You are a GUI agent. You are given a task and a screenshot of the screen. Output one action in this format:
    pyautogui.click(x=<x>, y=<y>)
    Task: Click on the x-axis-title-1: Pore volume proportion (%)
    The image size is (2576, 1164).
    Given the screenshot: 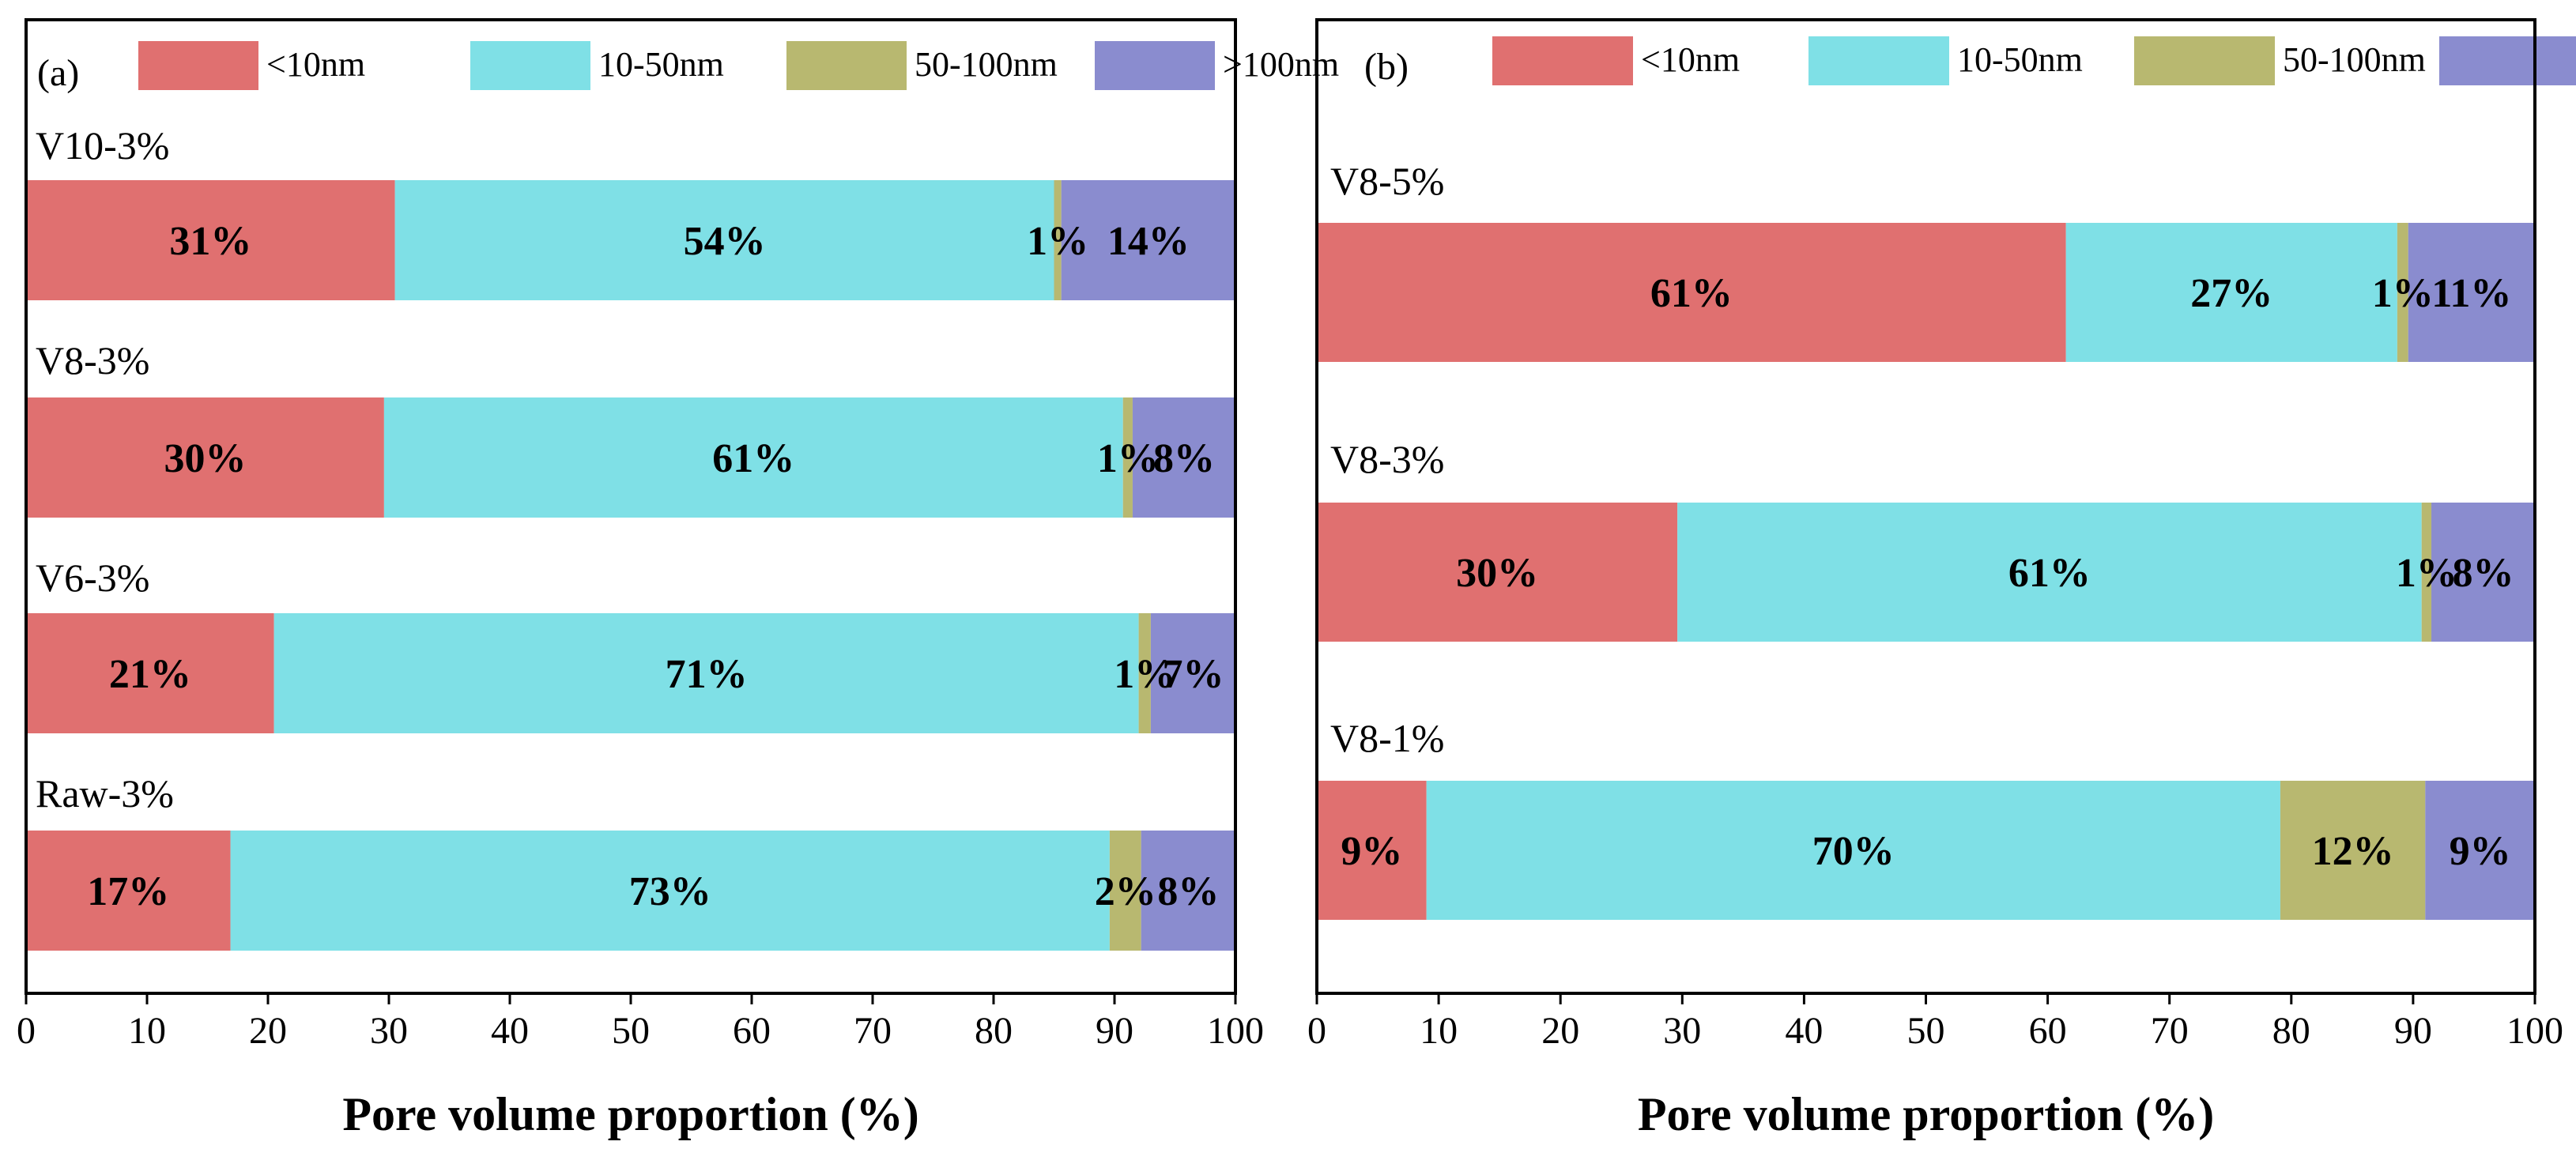 What is the action you would take?
    pyautogui.click(x=1926, y=1114)
    